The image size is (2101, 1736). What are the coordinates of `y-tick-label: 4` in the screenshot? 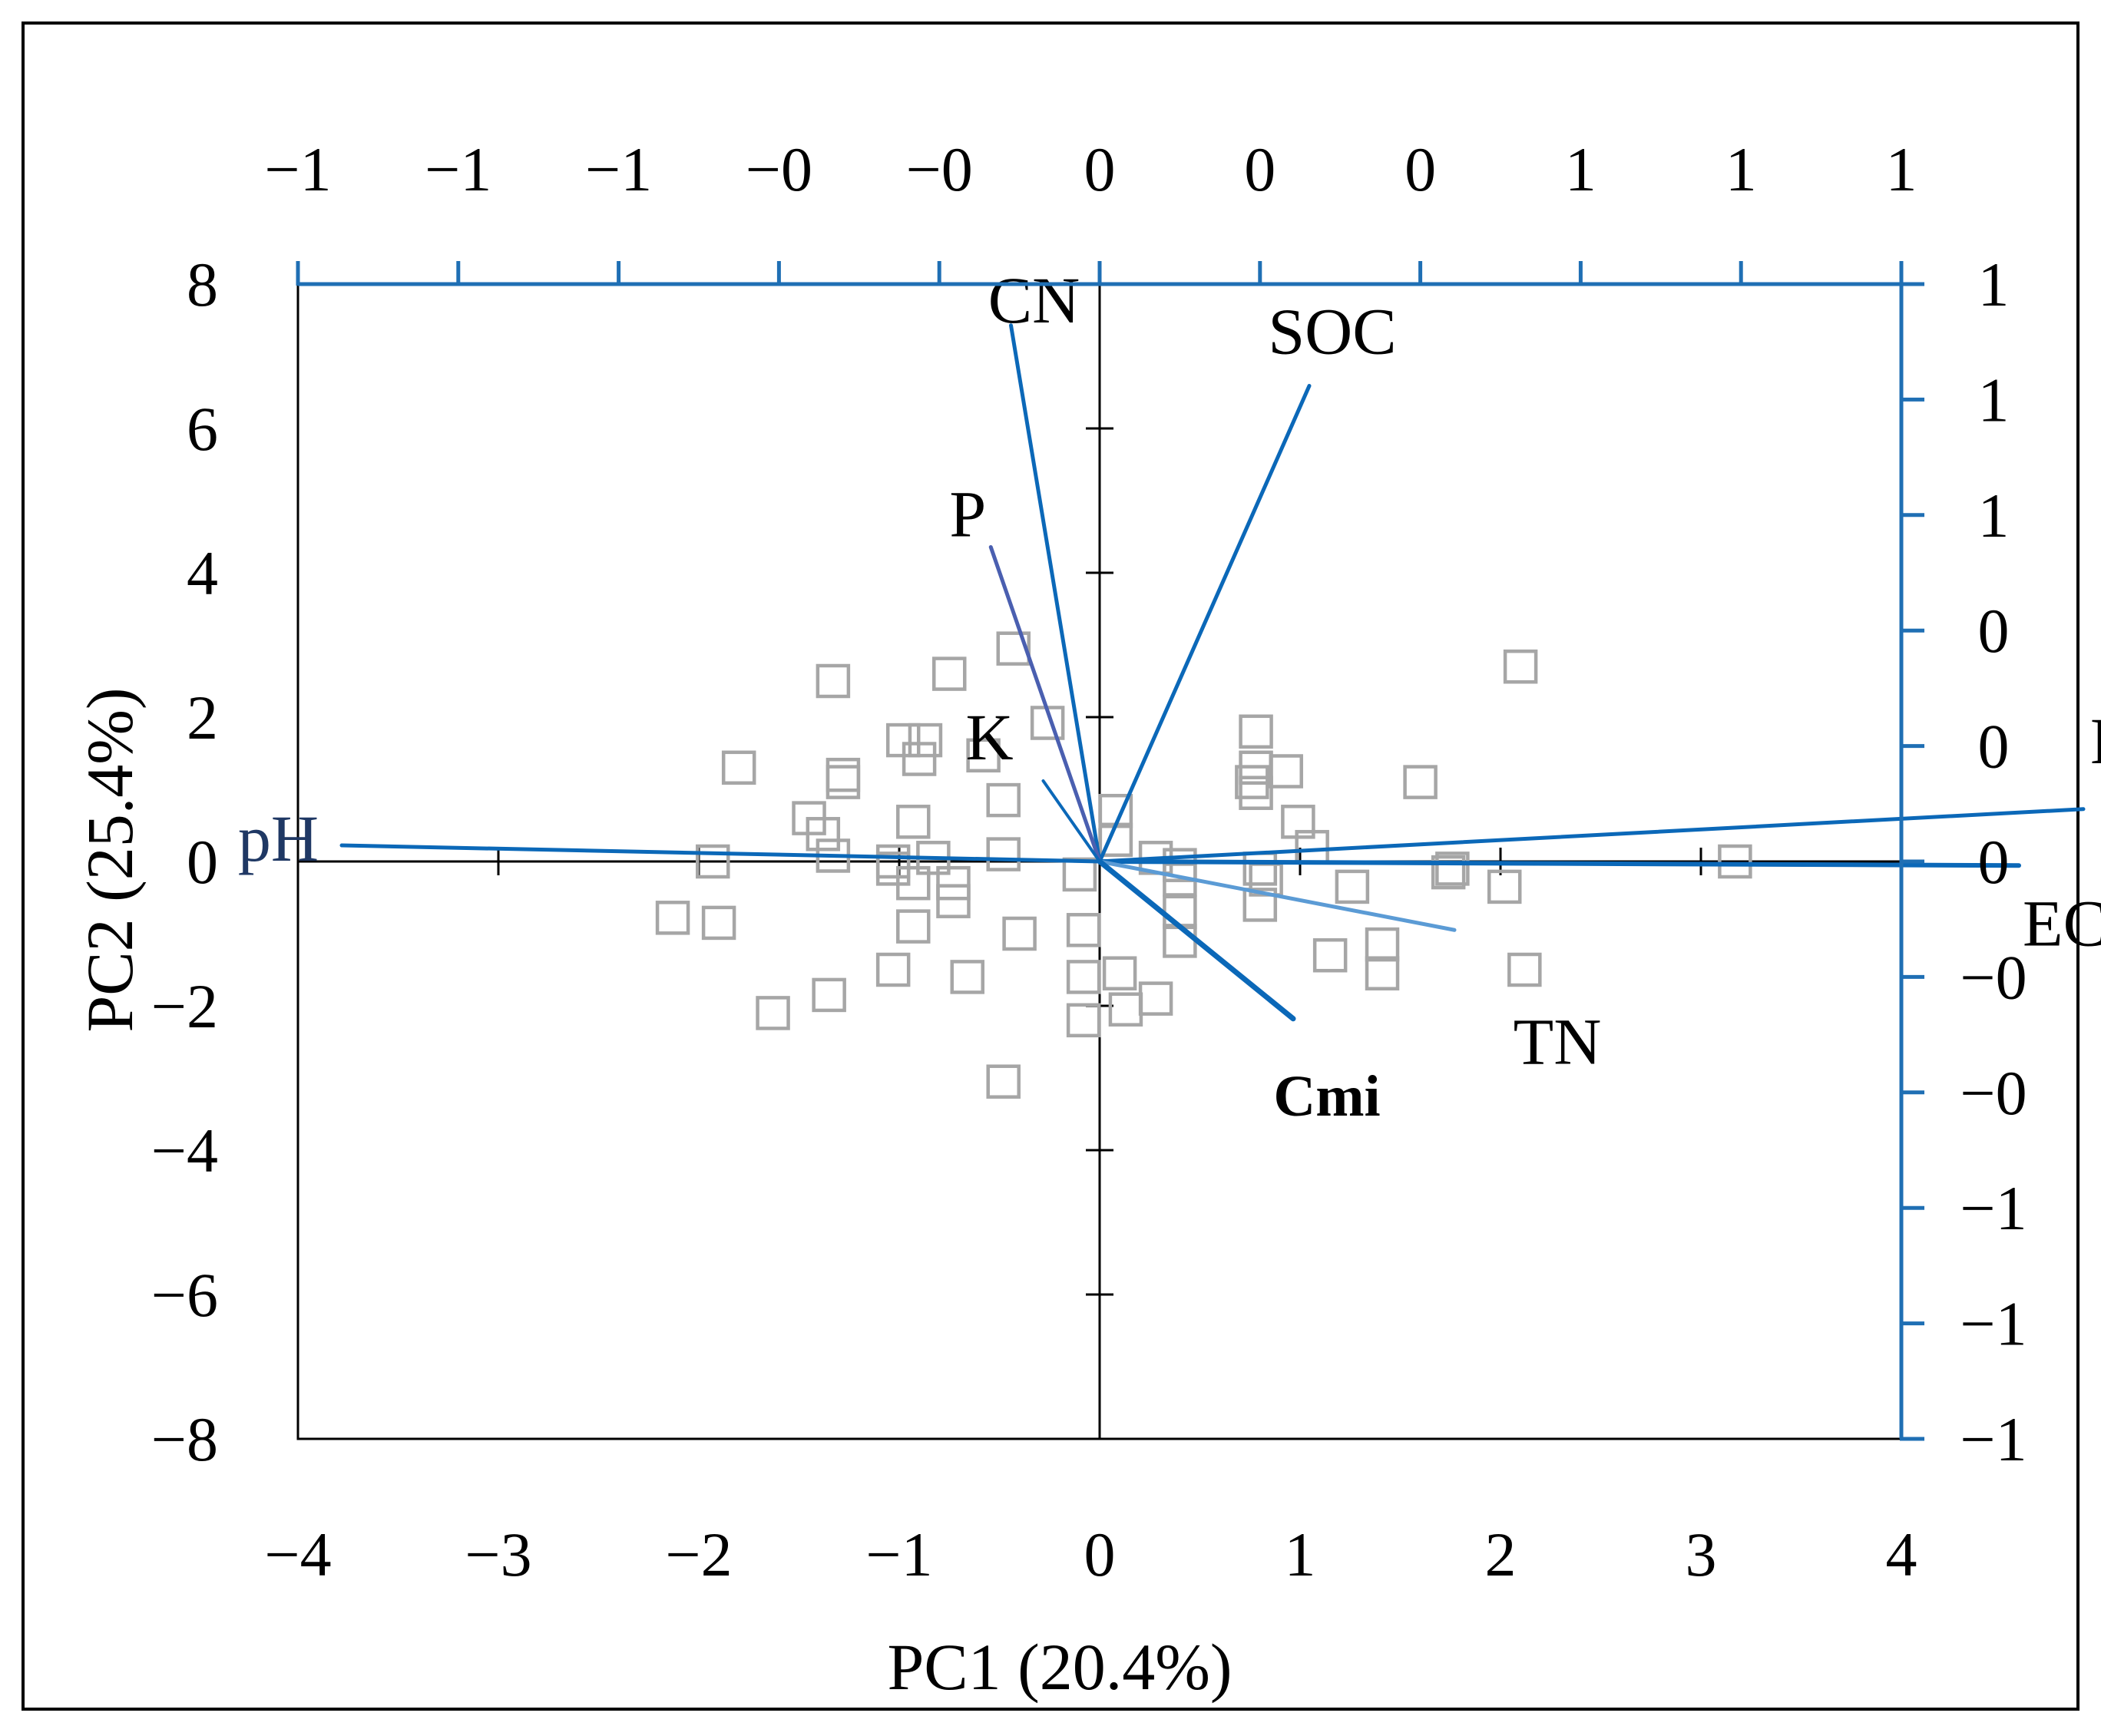 It's located at (202, 573).